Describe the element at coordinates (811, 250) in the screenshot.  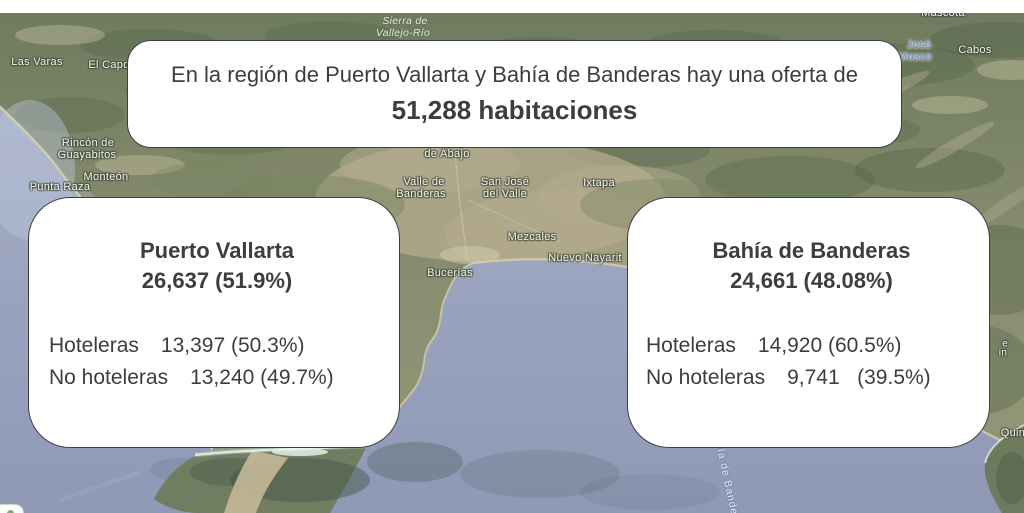
I see `card-title: Bahía de Banderas` at that location.